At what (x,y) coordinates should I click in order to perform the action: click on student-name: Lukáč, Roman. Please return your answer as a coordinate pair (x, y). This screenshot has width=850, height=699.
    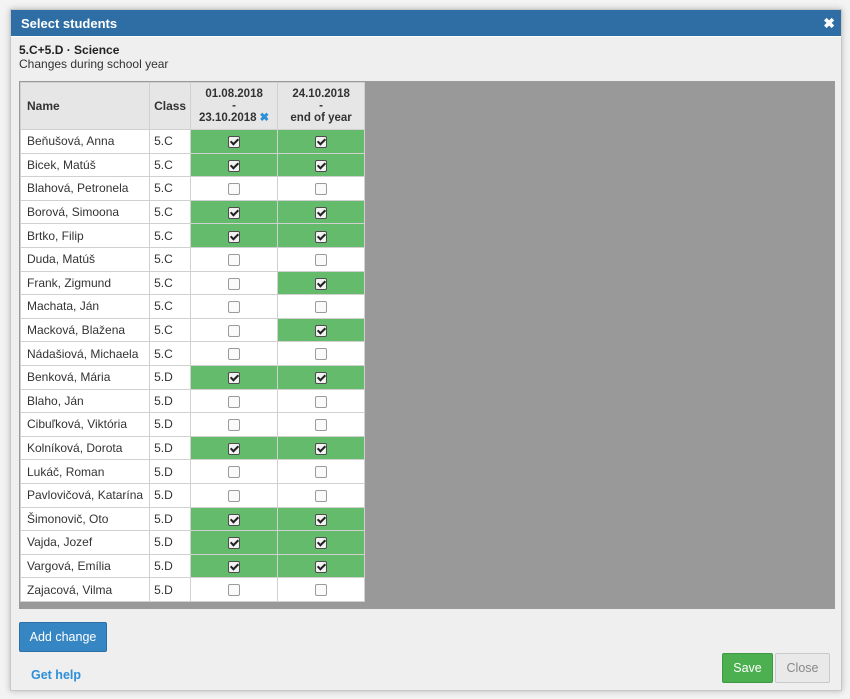
    Looking at the image, I should click on (85, 471).